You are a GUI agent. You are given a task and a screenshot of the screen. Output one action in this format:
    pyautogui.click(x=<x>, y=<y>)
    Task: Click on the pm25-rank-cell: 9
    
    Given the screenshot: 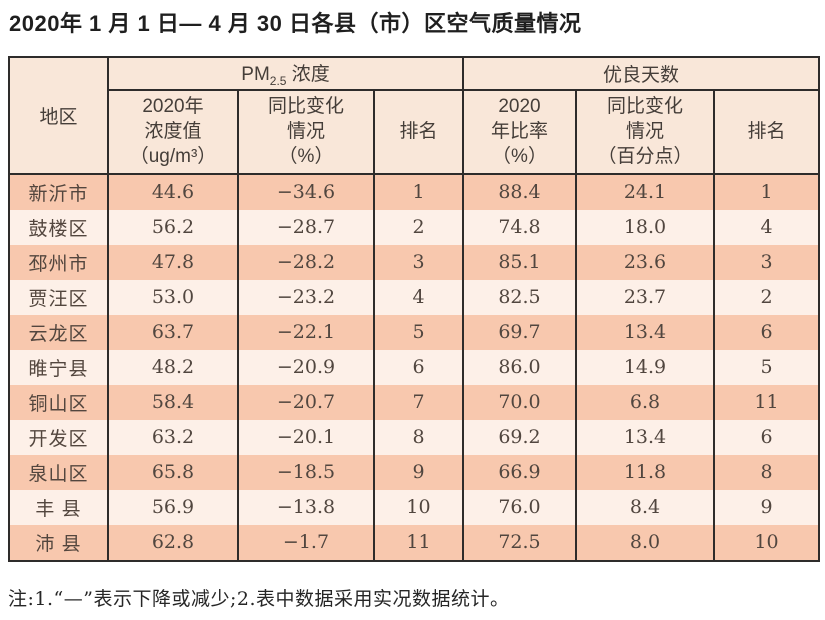 What is the action you would take?
    pyautogui.click(x=418, y=472)
    